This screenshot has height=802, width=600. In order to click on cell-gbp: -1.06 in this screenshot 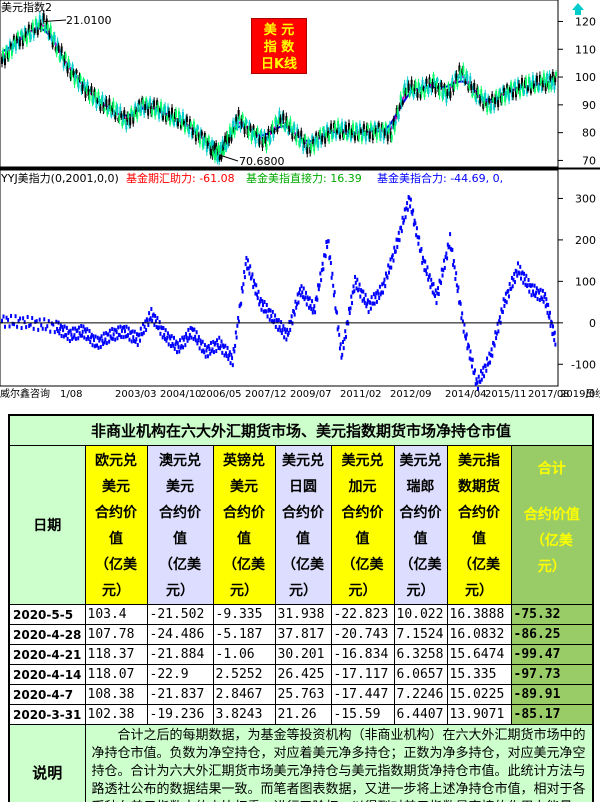, I will do `click(244, 654)`.